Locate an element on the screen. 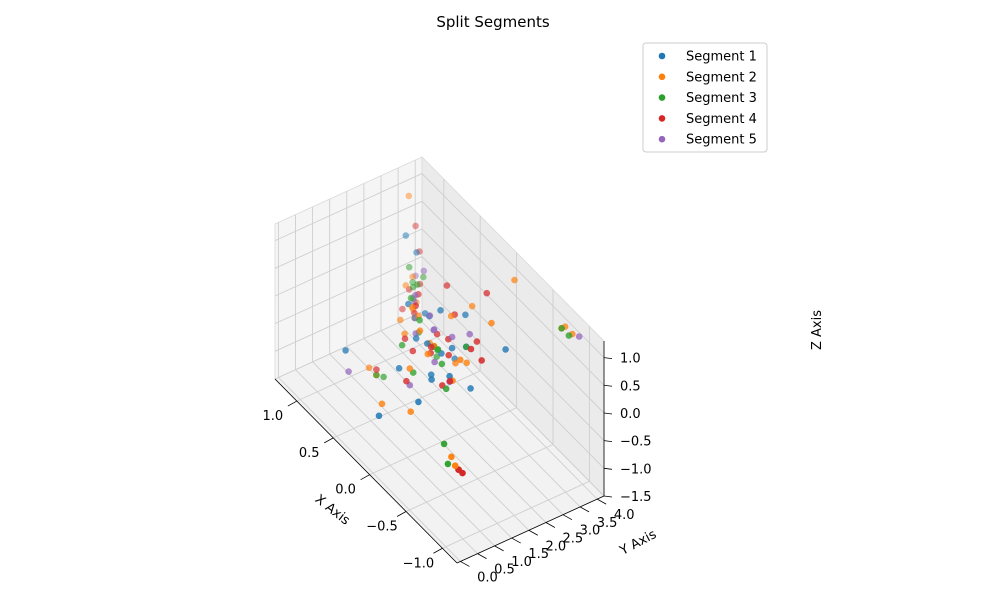 Image resolution: width=1000 pixels, height=600 pixels. x-tick-label: 0.5 is located at coordinates (309, 453).